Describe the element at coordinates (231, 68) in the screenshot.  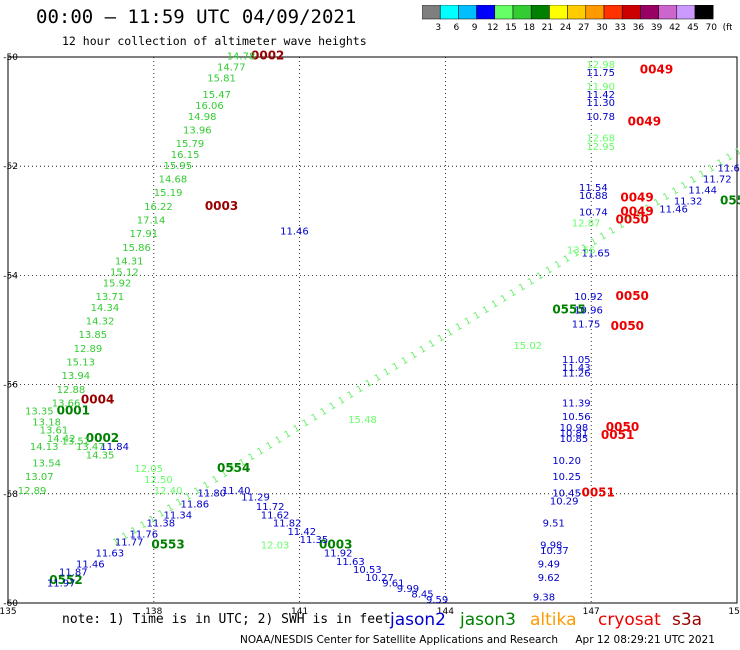
I see `swh-value: 14.77` at that location.